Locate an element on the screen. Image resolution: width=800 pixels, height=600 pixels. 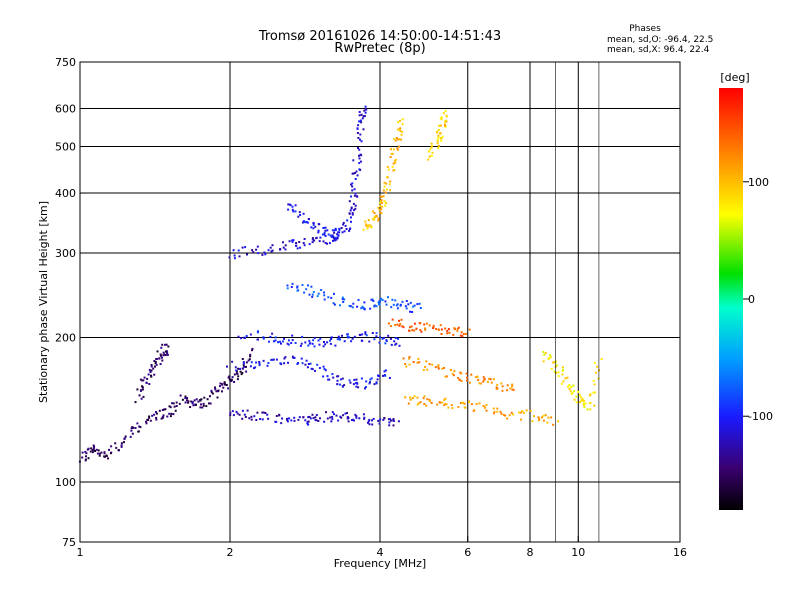
x-tick-label: 6 is located at coordinates (467, 552).